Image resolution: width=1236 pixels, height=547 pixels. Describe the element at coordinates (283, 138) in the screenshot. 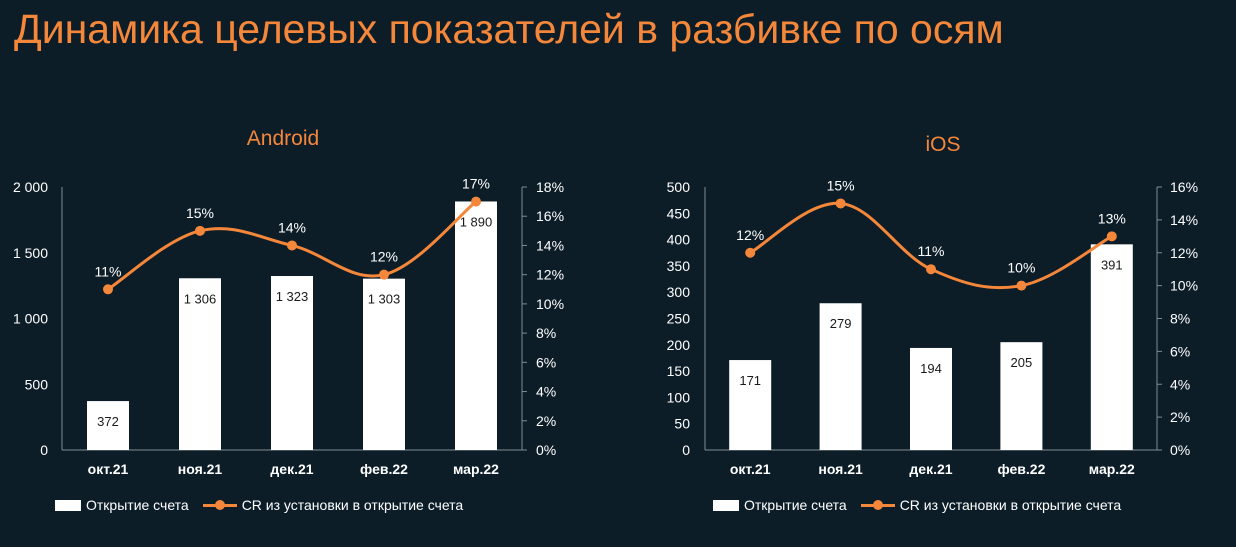

I see `chart-title-android: Android` at that location.